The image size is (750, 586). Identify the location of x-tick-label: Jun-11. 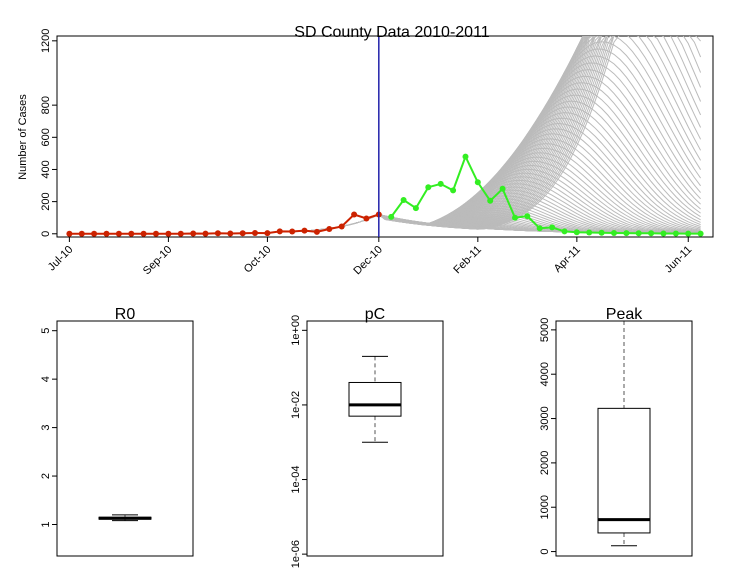
(679, 260).